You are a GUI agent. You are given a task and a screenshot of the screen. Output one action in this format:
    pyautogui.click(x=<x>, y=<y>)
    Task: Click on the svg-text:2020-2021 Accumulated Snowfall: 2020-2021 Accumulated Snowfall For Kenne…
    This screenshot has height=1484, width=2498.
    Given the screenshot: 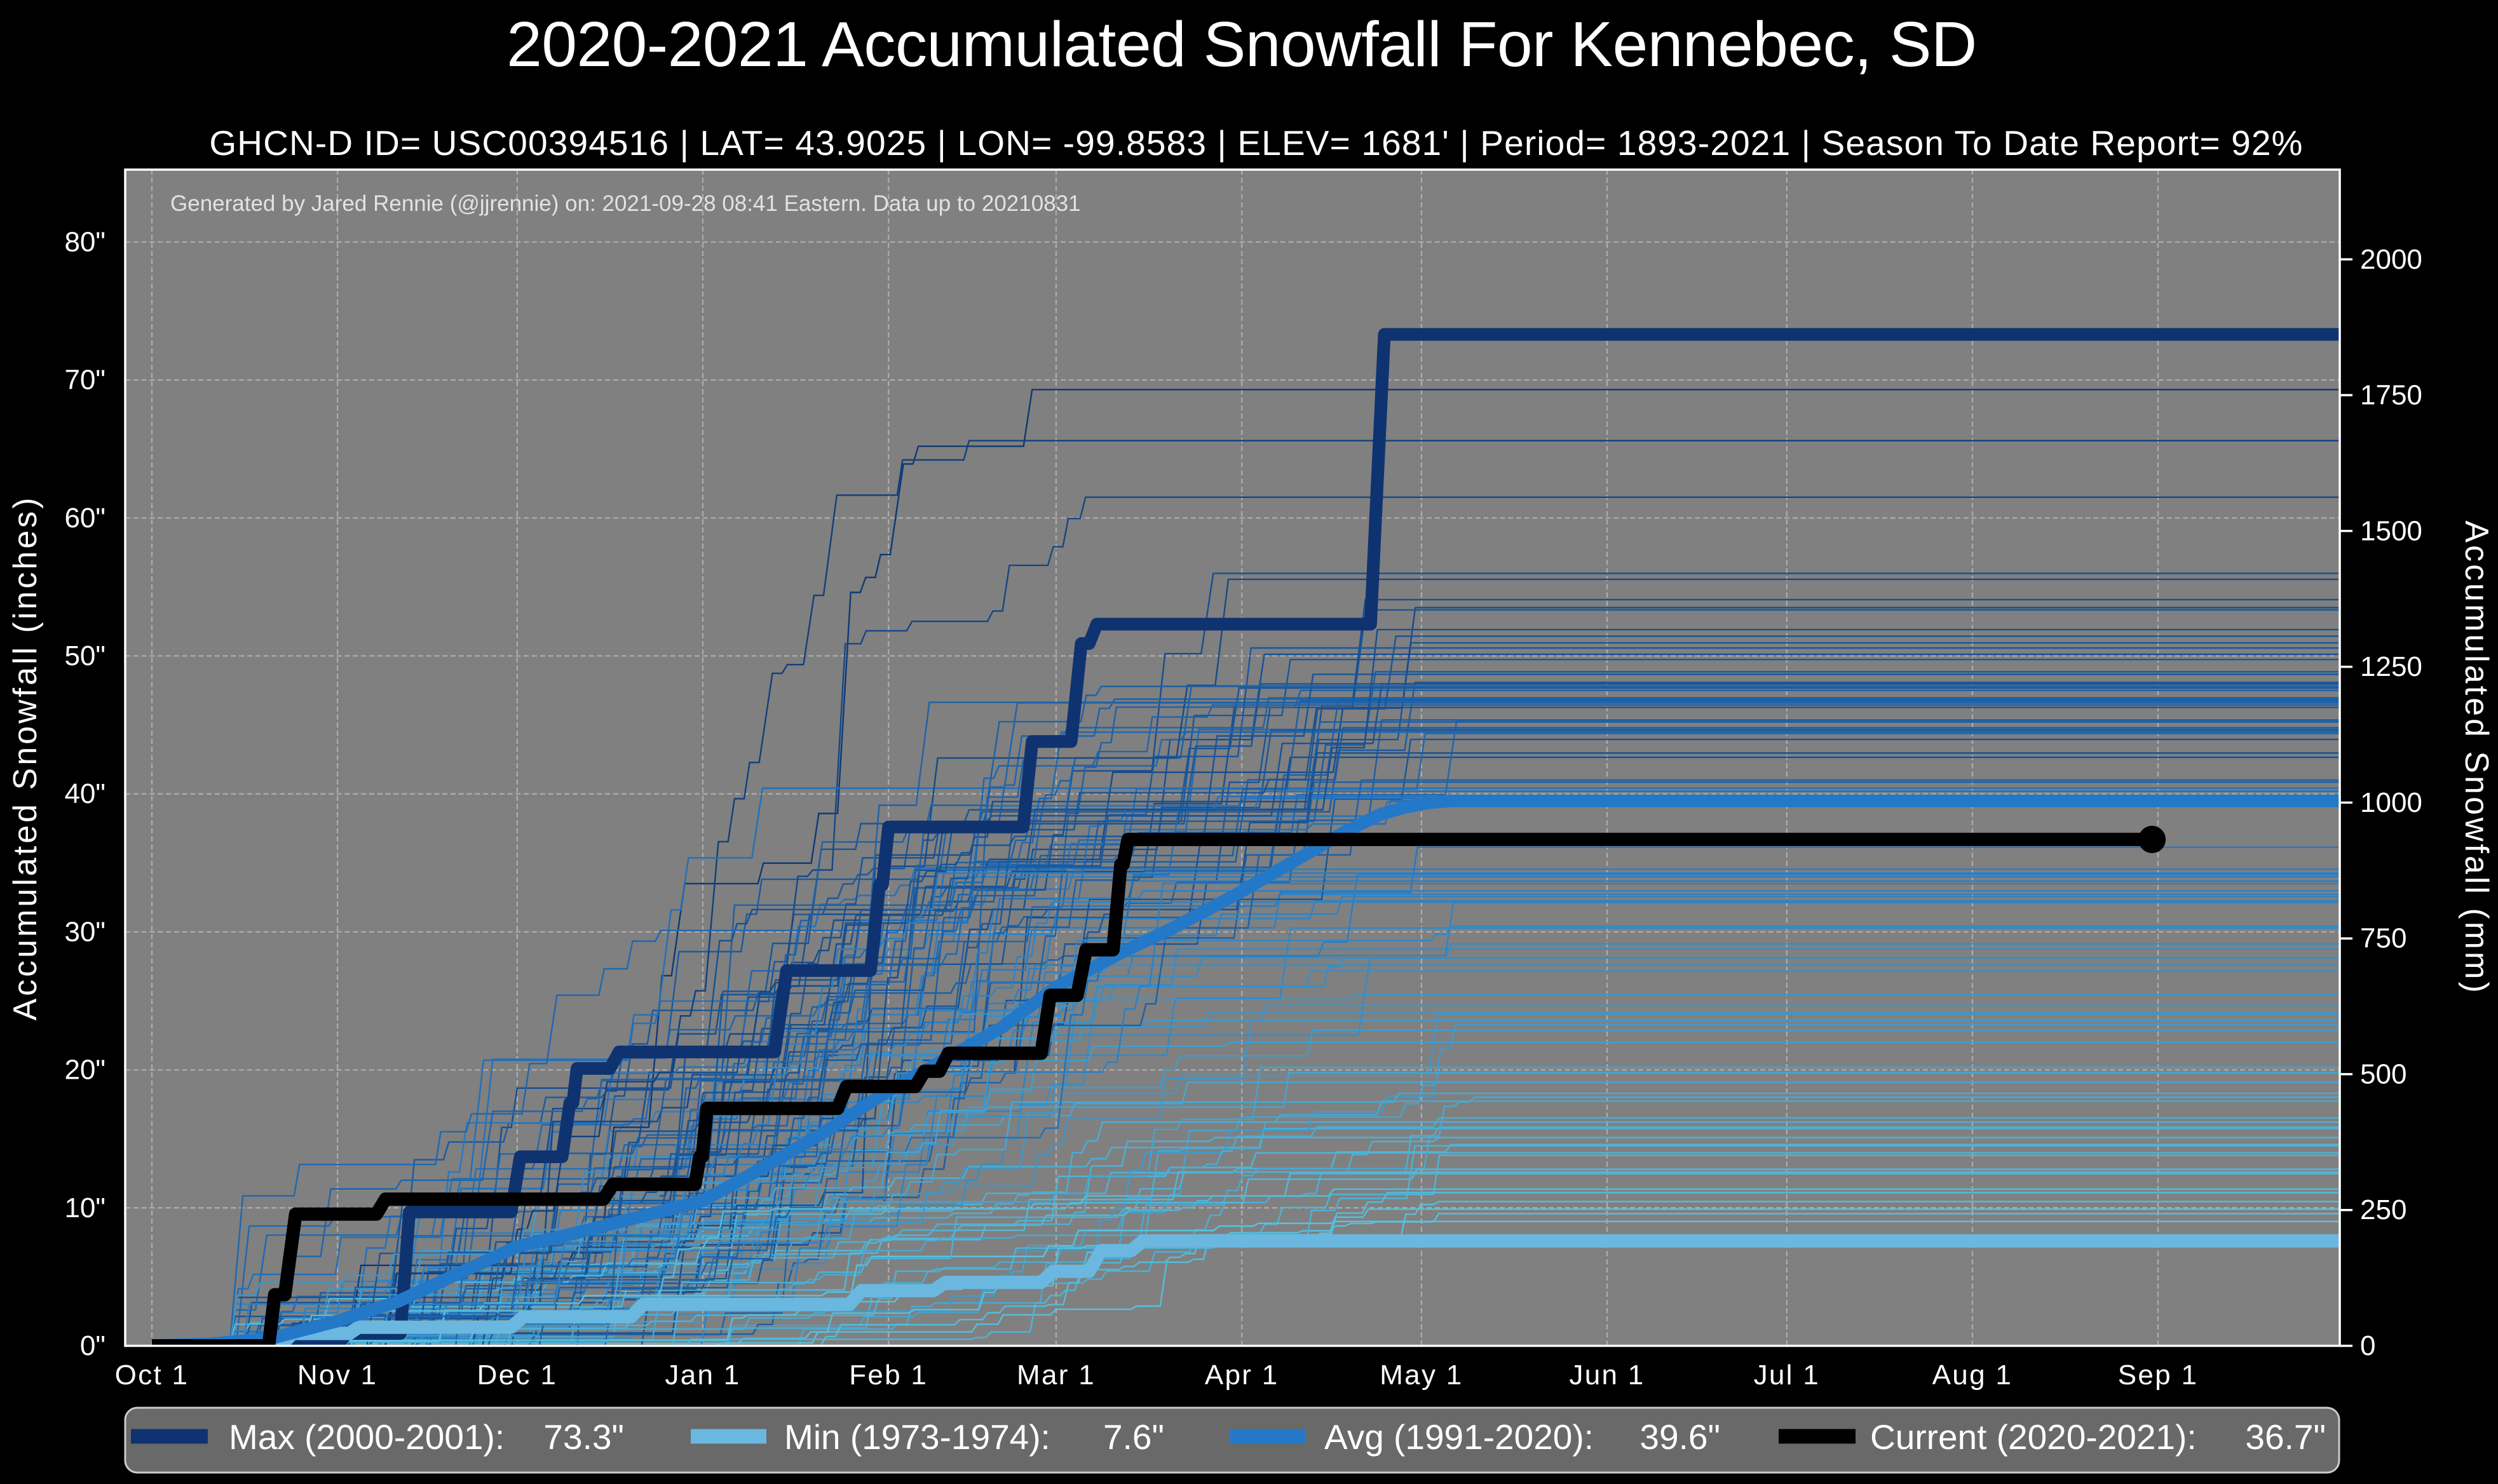 What is the action you would take?
    pyautogui.click(x=1241, y=44)
    